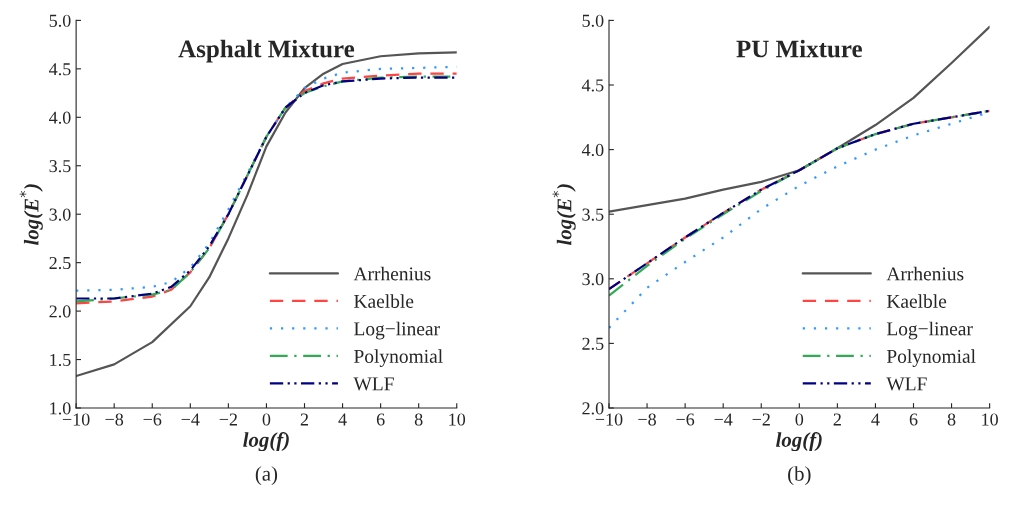 The height and width of the screenshot is (510, 1015). I want to click on text: (a), so click(266, 476).